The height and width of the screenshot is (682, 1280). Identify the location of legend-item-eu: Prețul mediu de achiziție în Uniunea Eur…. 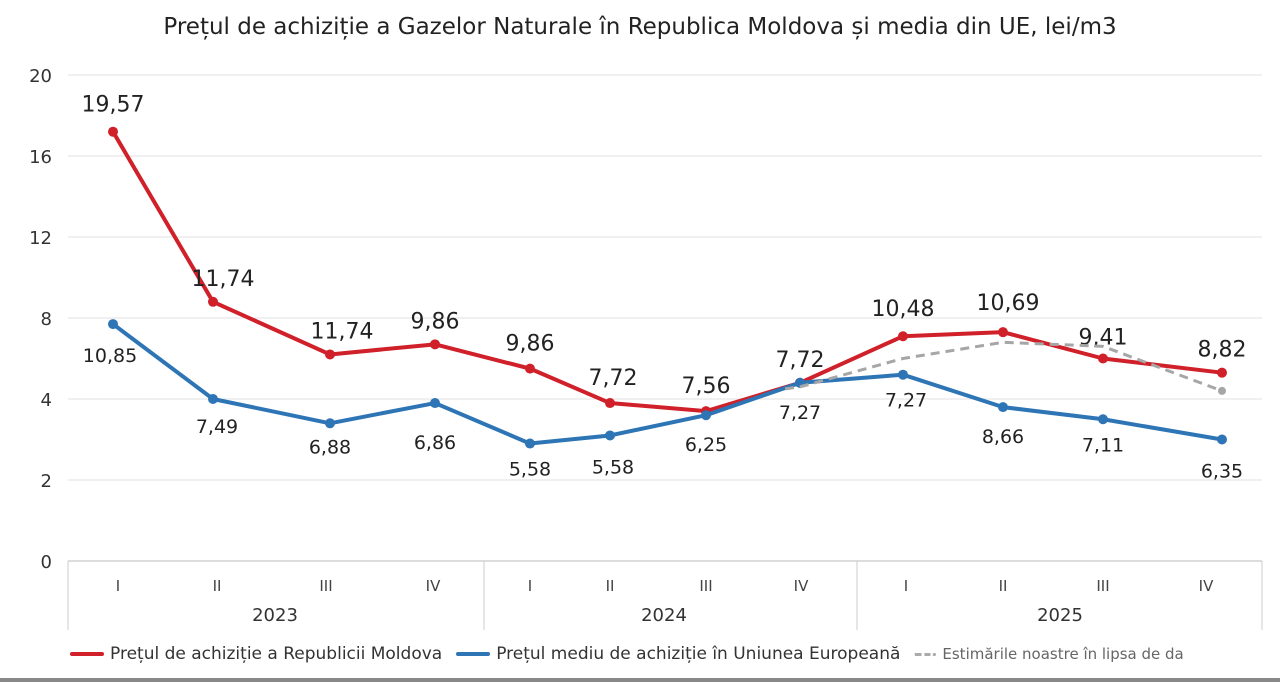
(678, 654).